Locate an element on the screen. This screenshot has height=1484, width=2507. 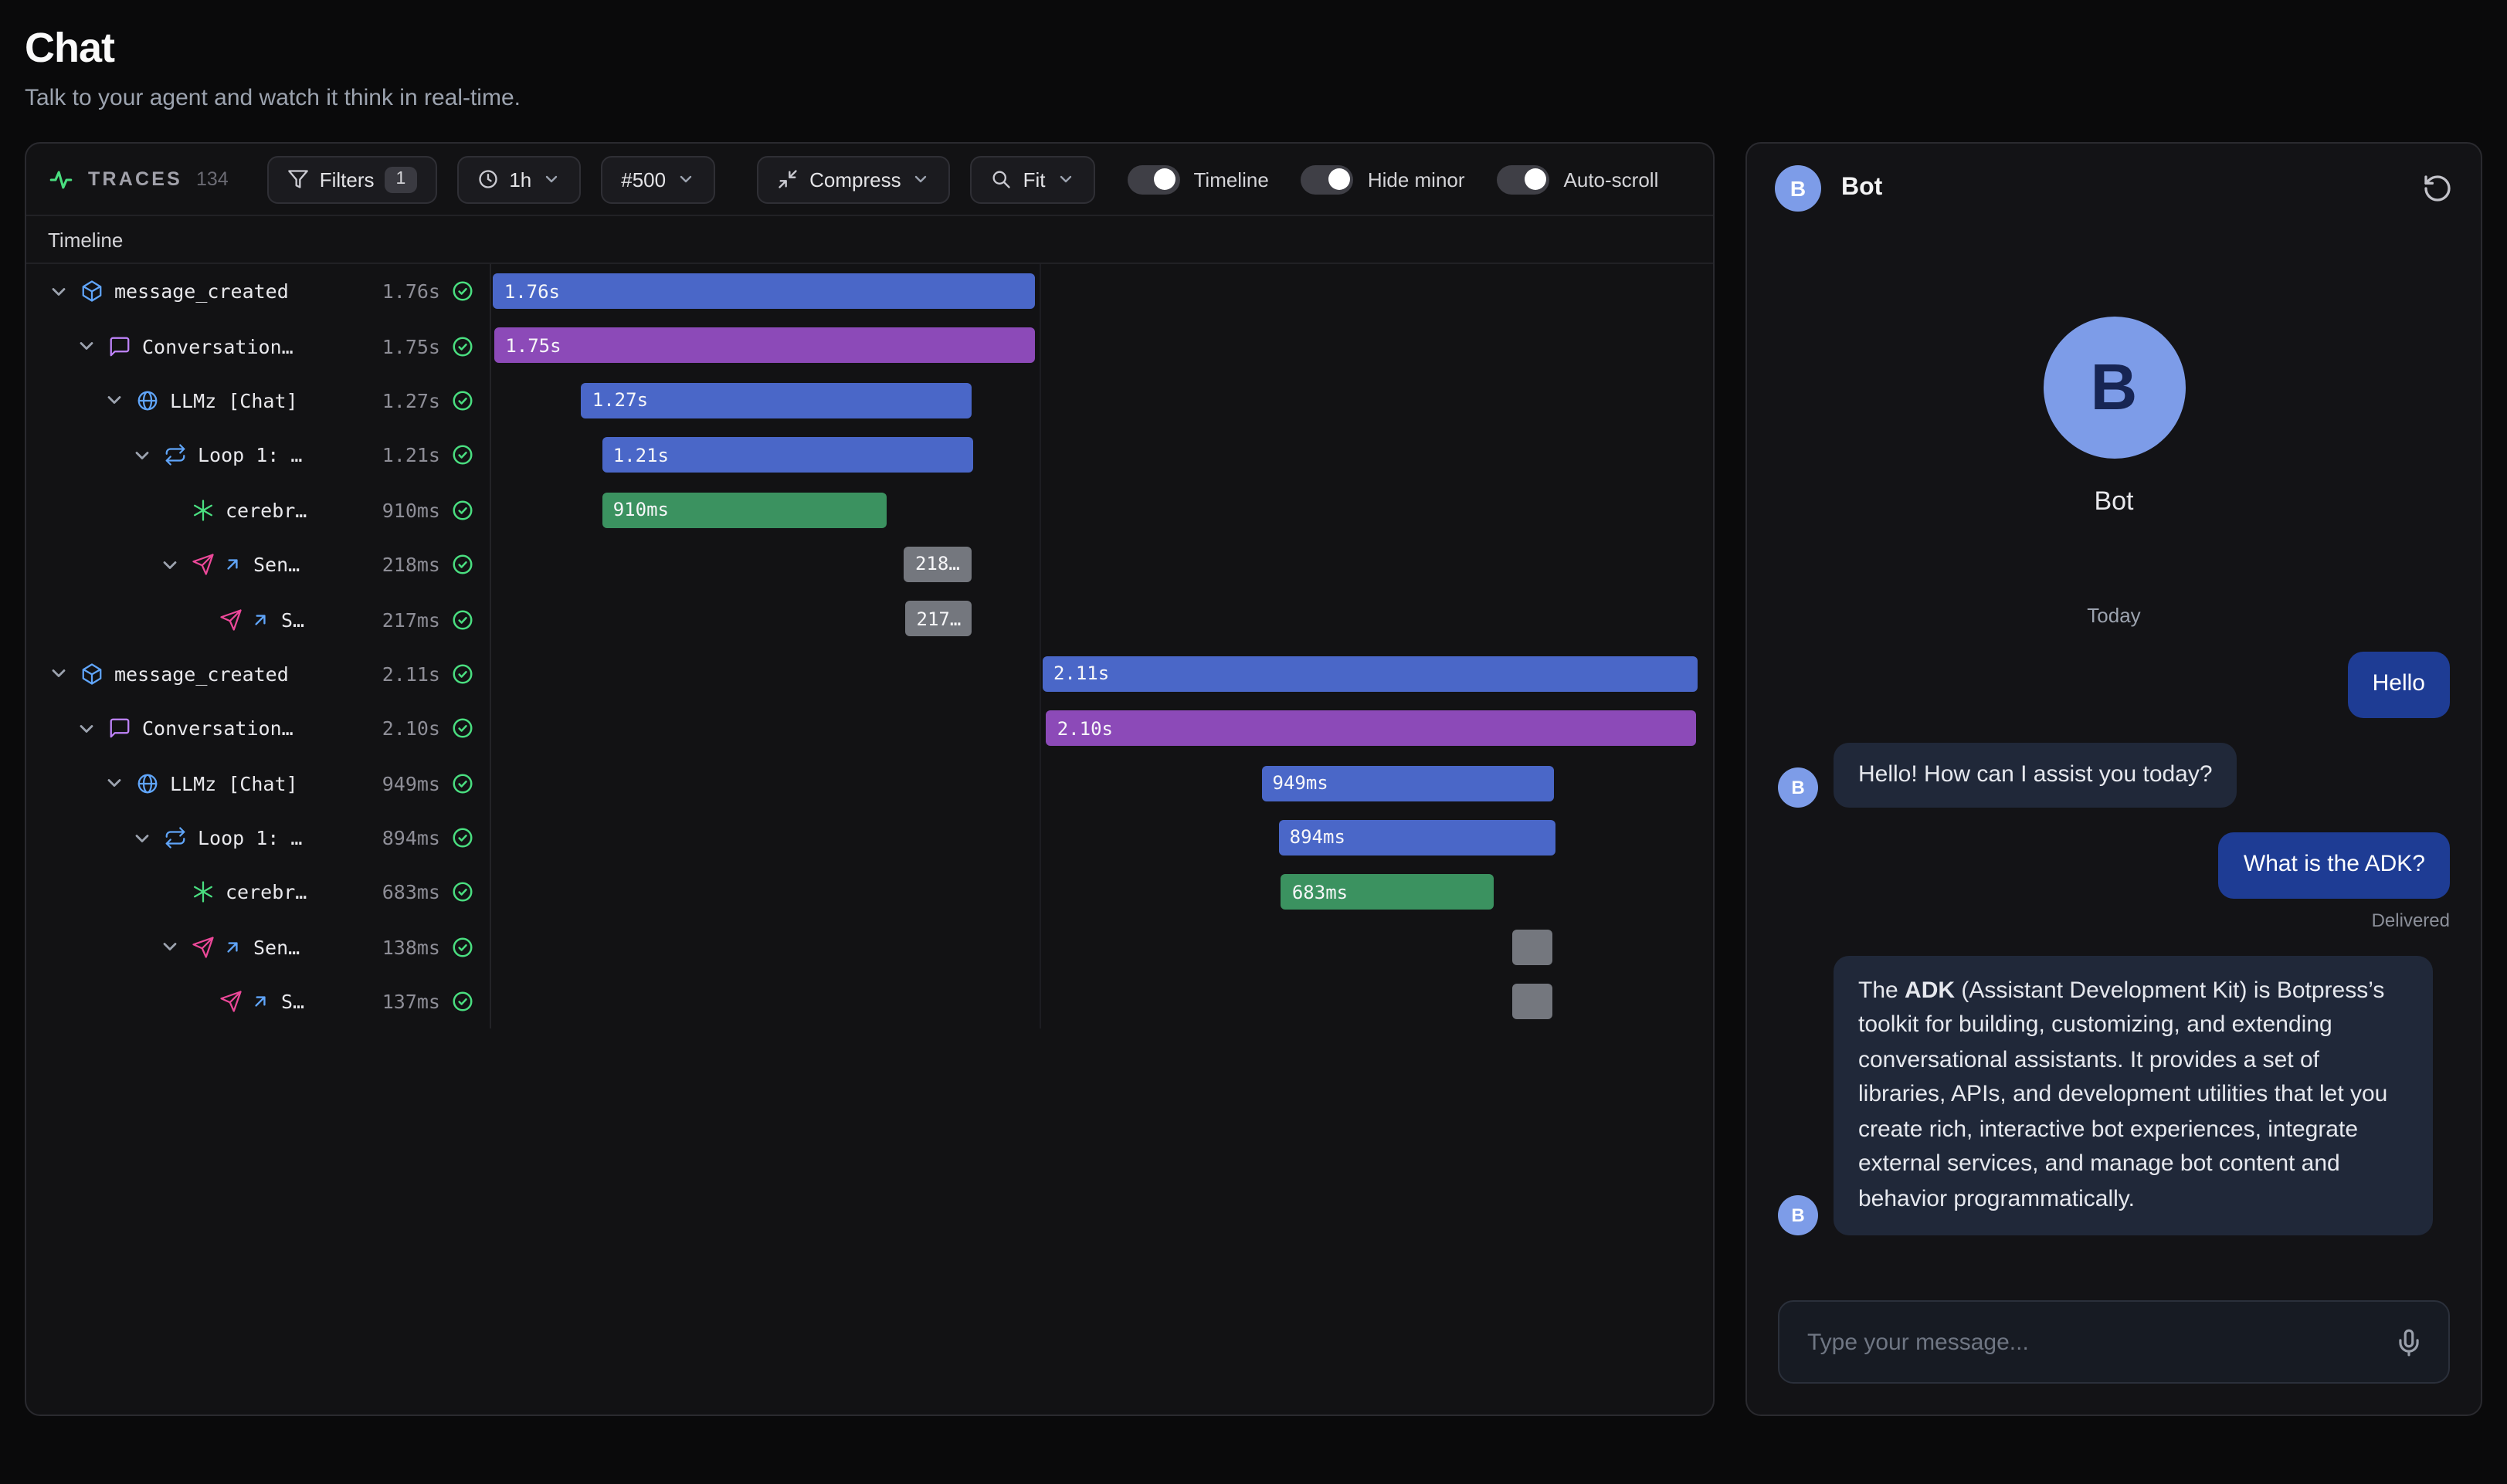
timeline-bar: 1.21s is located at coordinates (787, 455).